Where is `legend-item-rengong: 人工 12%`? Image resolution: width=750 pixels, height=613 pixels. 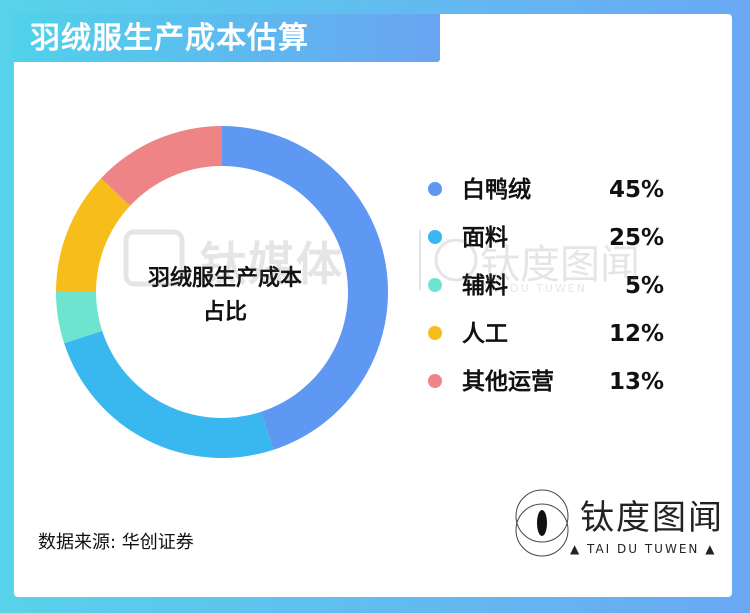
legend-item-rengong: 人工 12% is located at coordinates (558, 336).